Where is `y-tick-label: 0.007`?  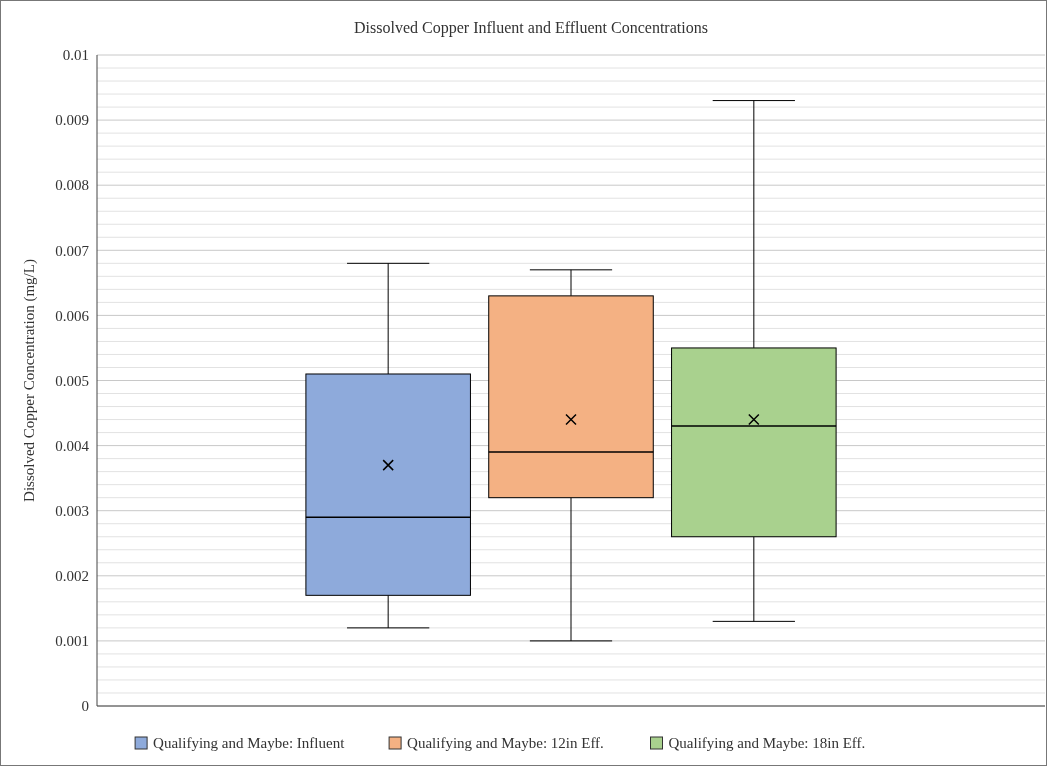
y-tick-label: 0.007 is located at coordinates (72, 250).